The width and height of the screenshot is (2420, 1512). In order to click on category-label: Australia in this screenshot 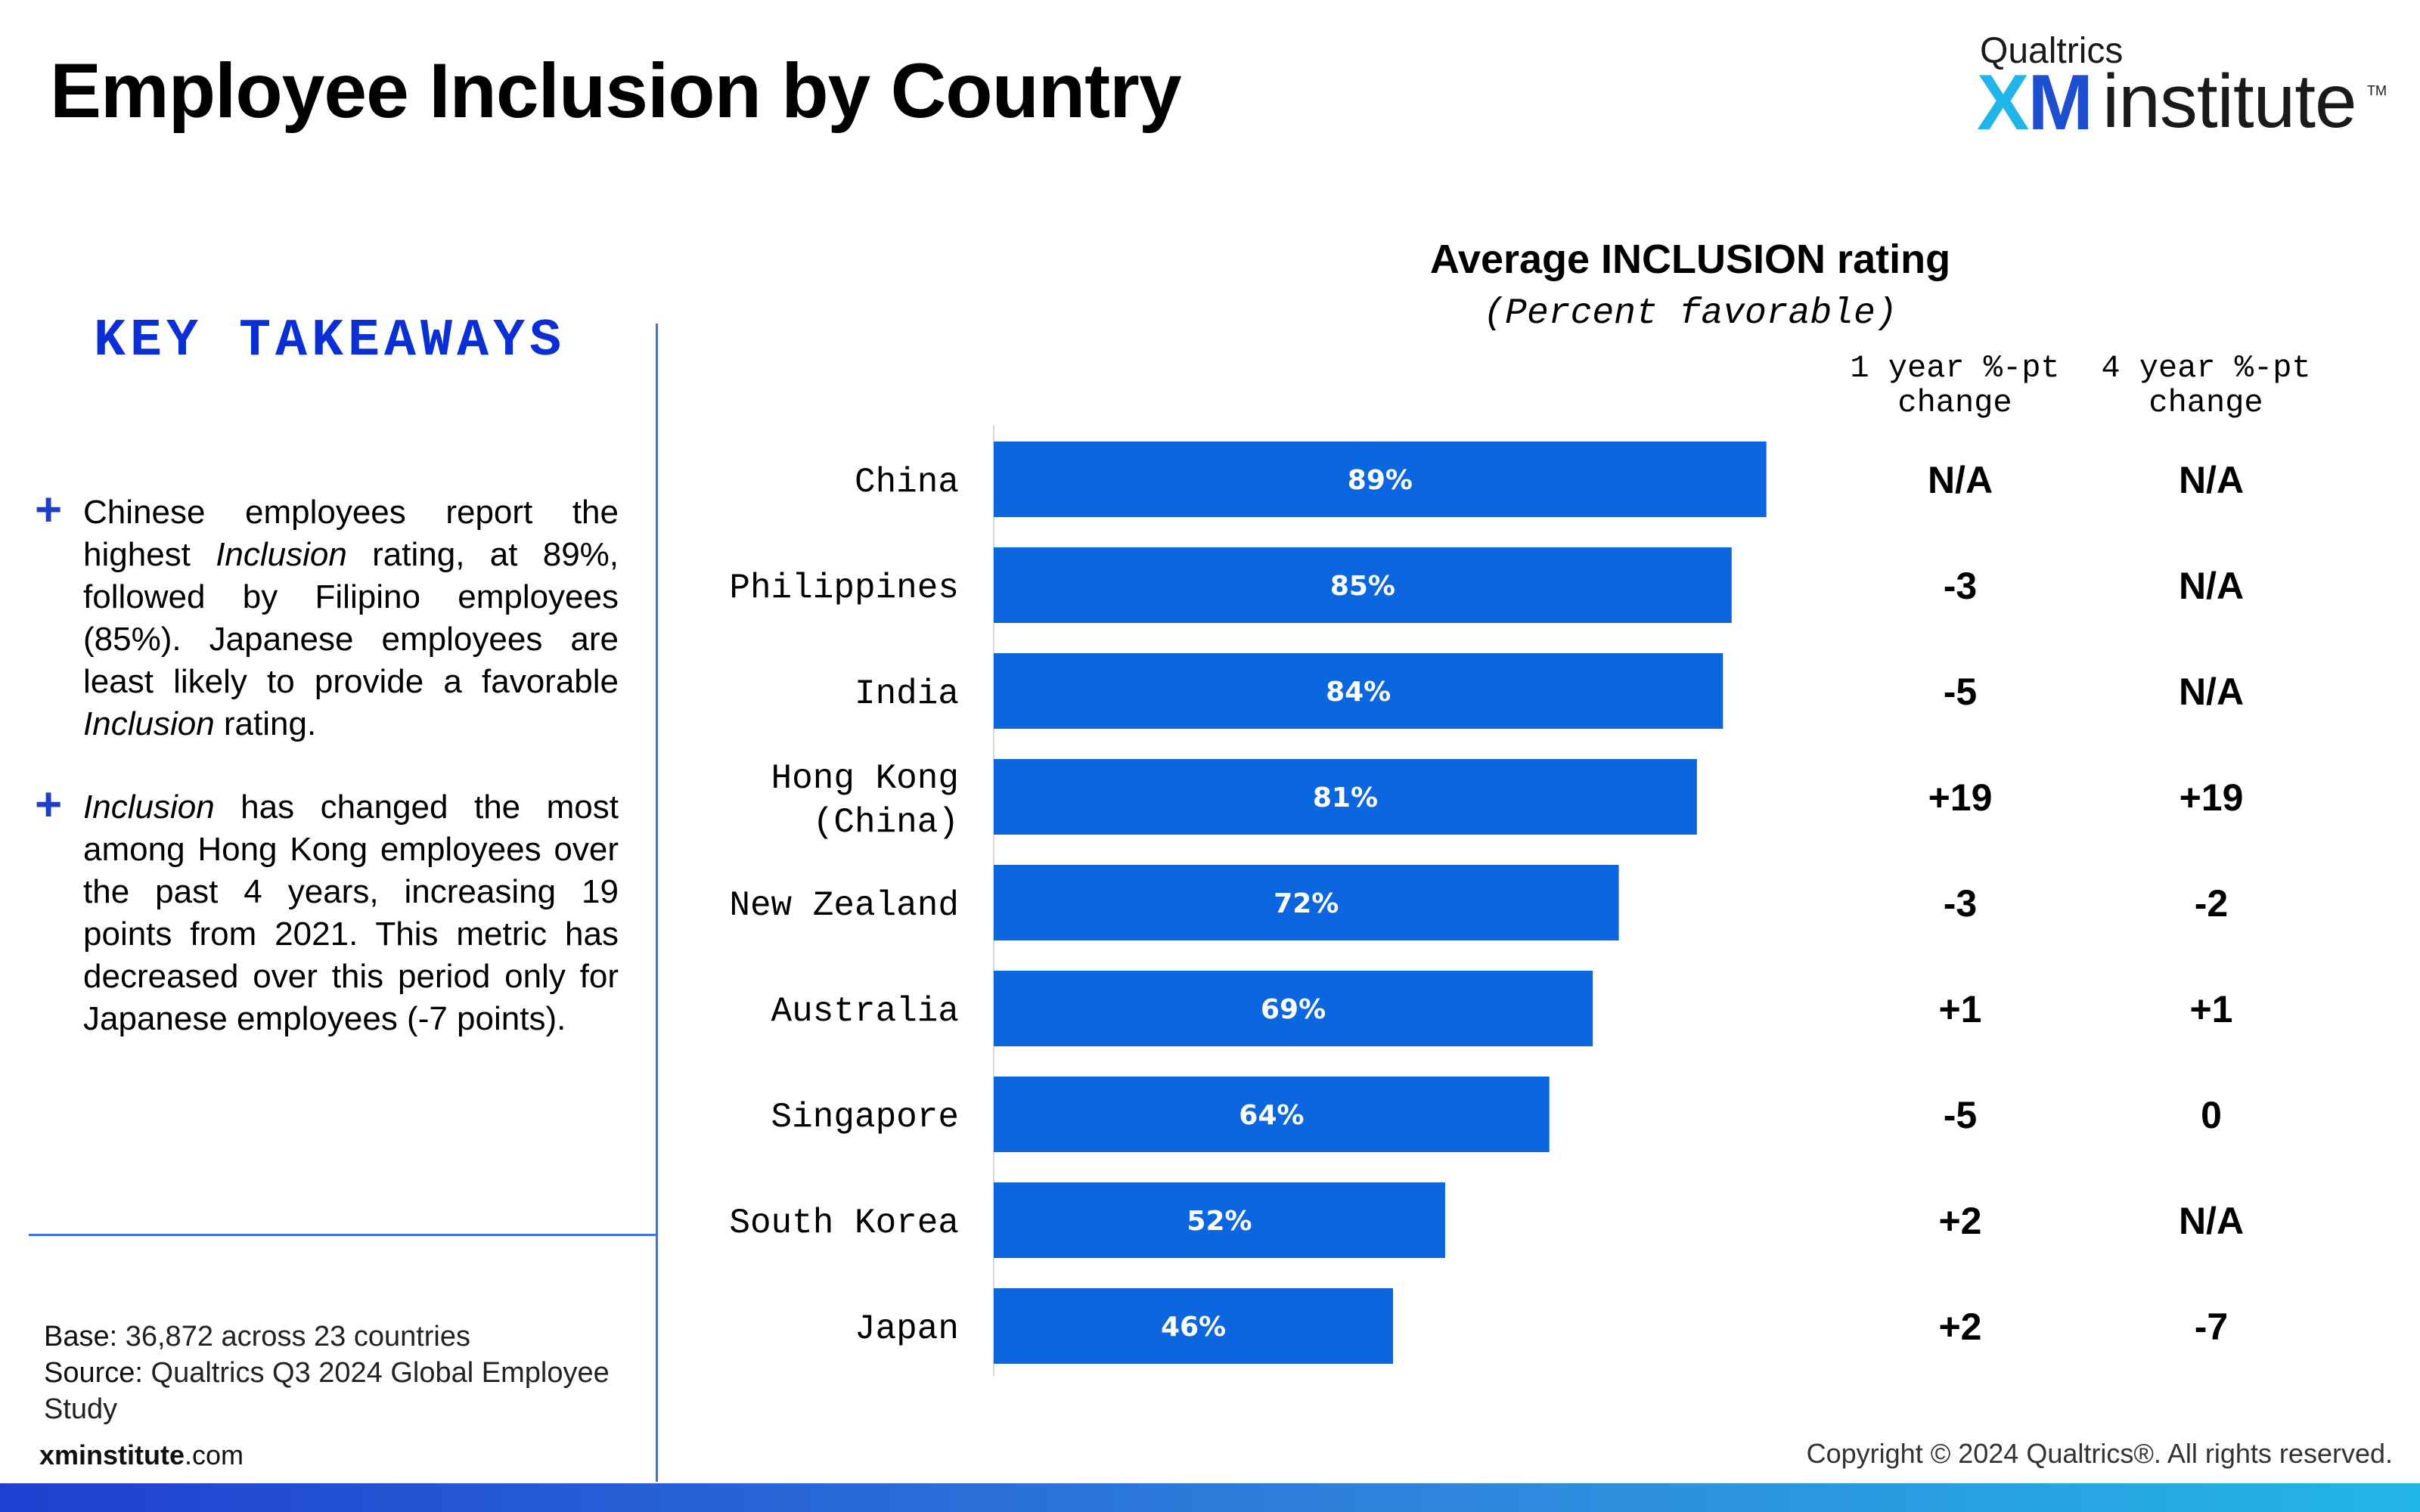, I will do `click(865, 1012)`.